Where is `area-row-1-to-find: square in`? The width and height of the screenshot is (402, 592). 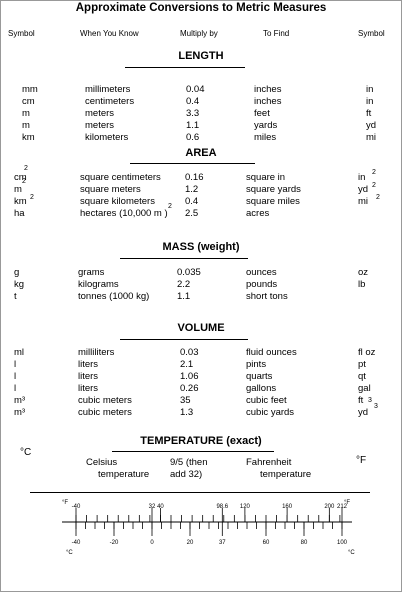
area-row-1-to-find: square in is located at coordinates (266, 177).